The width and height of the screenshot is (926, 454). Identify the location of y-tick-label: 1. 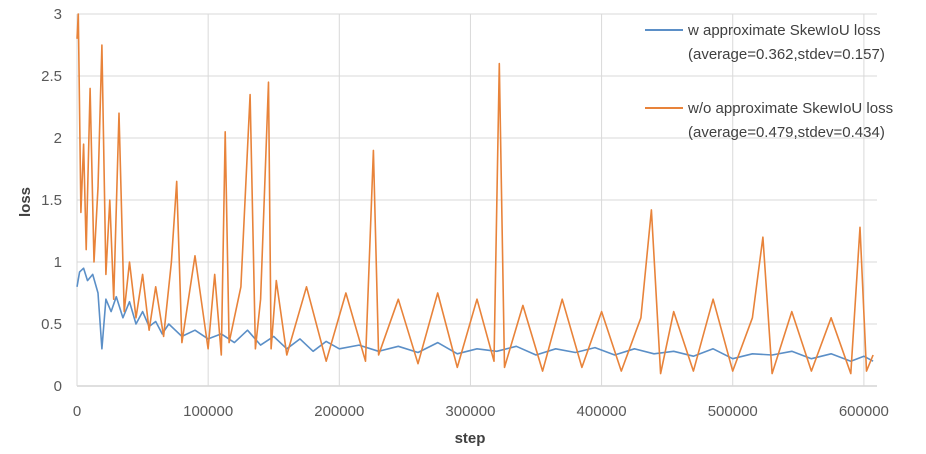
(58, 262).